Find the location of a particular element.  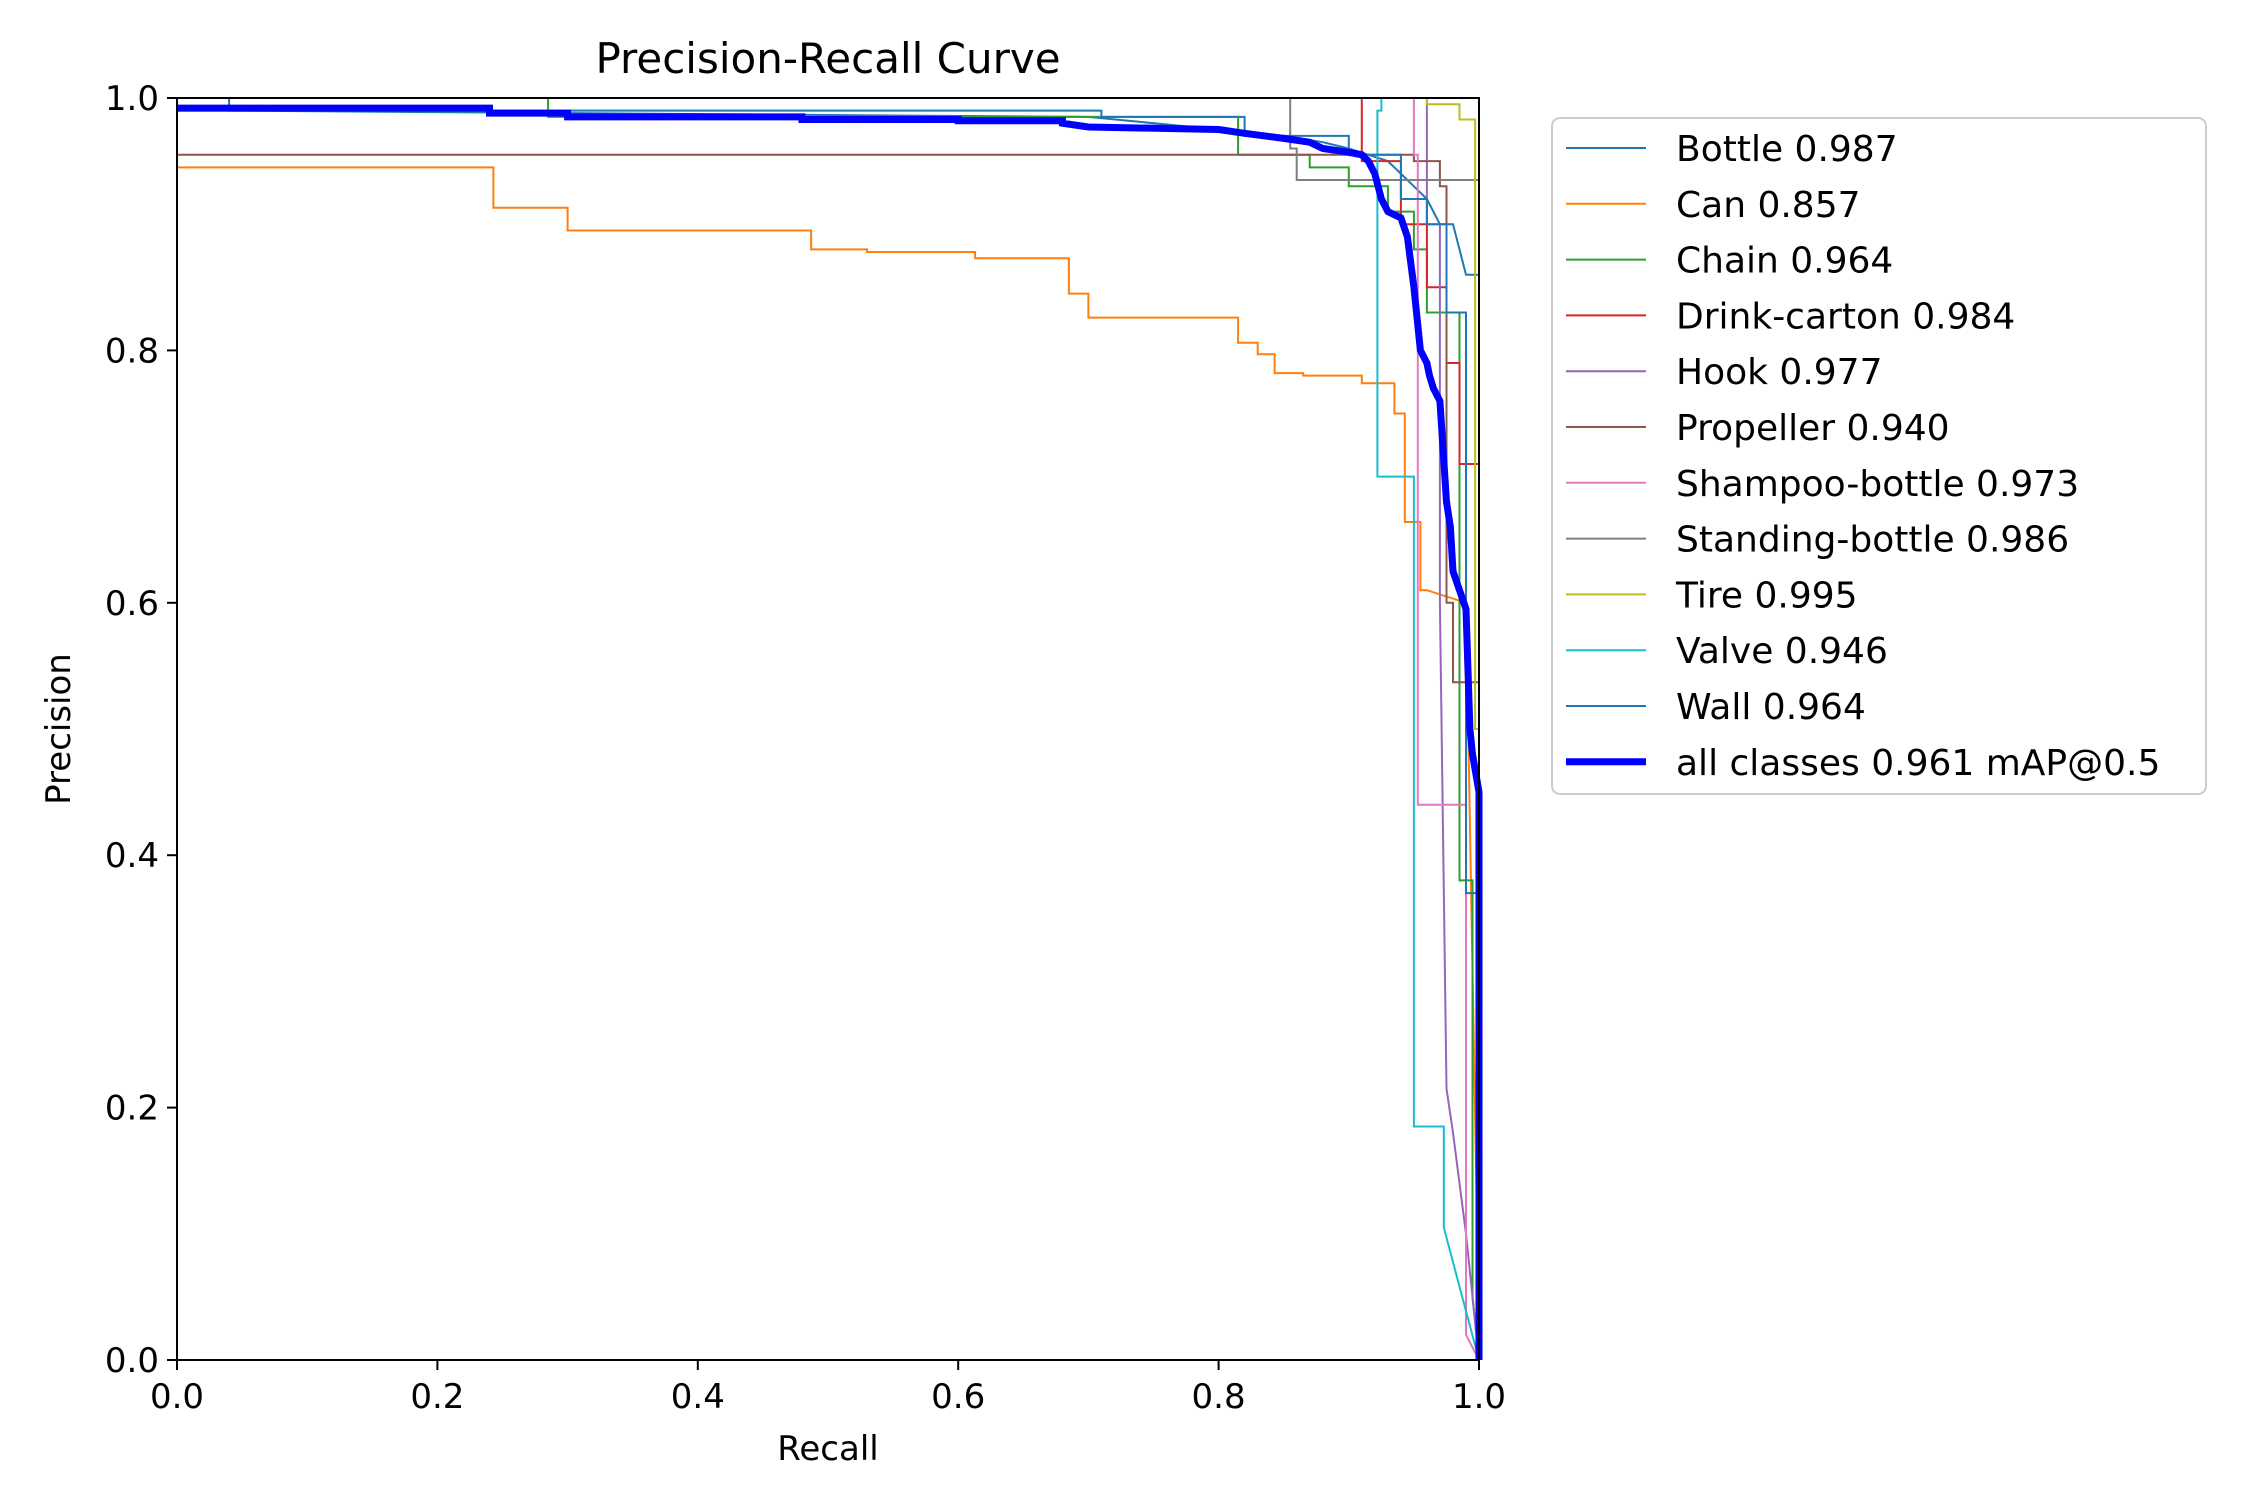

legend-label-0: Bottle 0.987 is located at coordinates (1787, 149).